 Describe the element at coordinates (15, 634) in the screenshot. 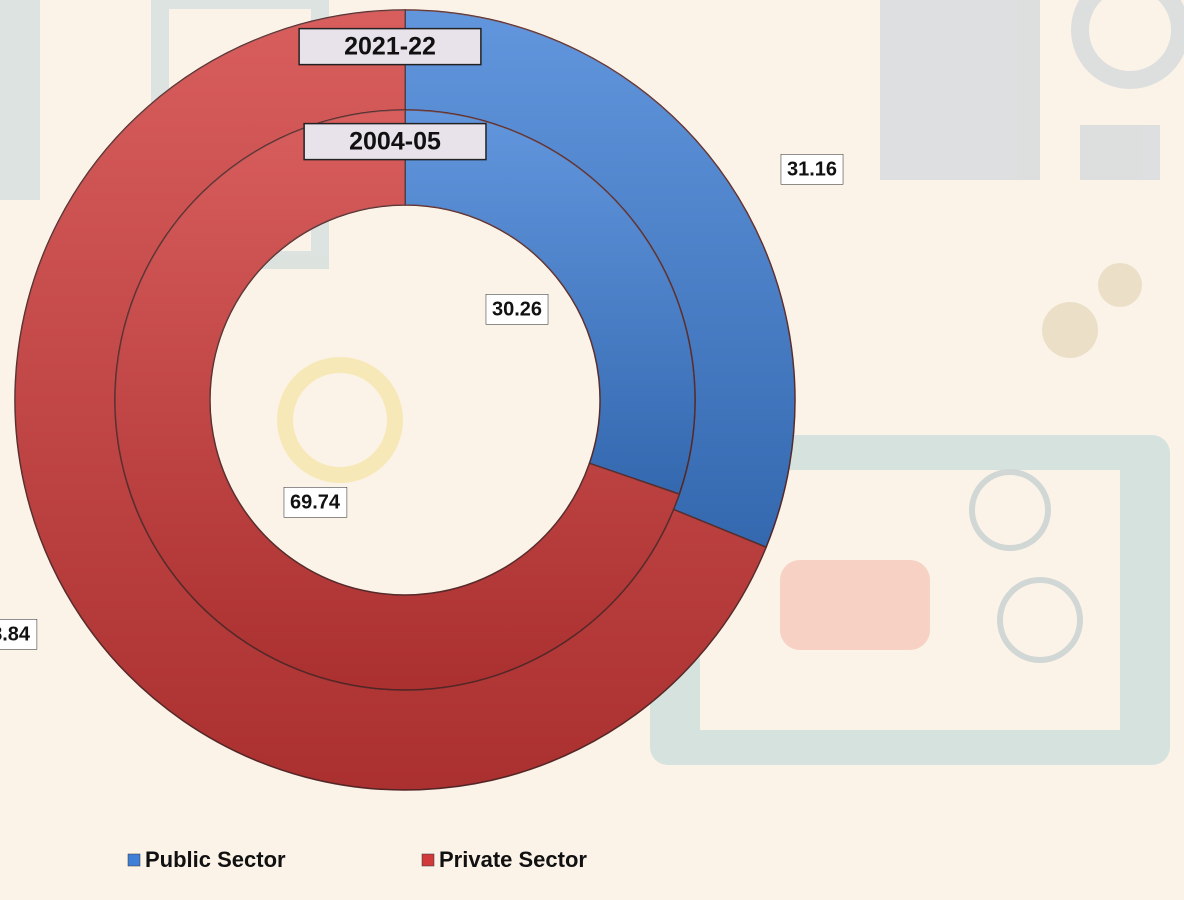

I see `value-label: 68.84` at that location.